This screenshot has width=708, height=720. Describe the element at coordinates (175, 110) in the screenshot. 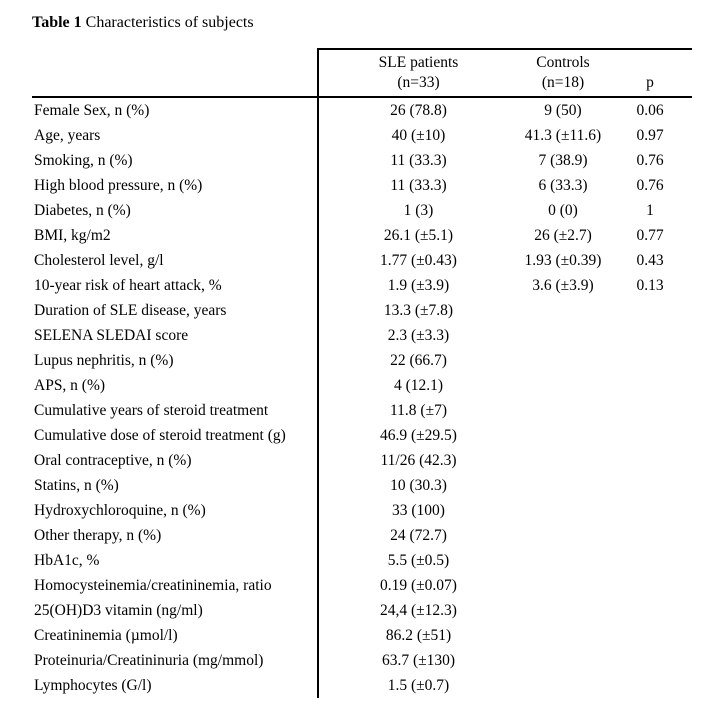

I see `row-label: Female Sex, n (%)` at that location.